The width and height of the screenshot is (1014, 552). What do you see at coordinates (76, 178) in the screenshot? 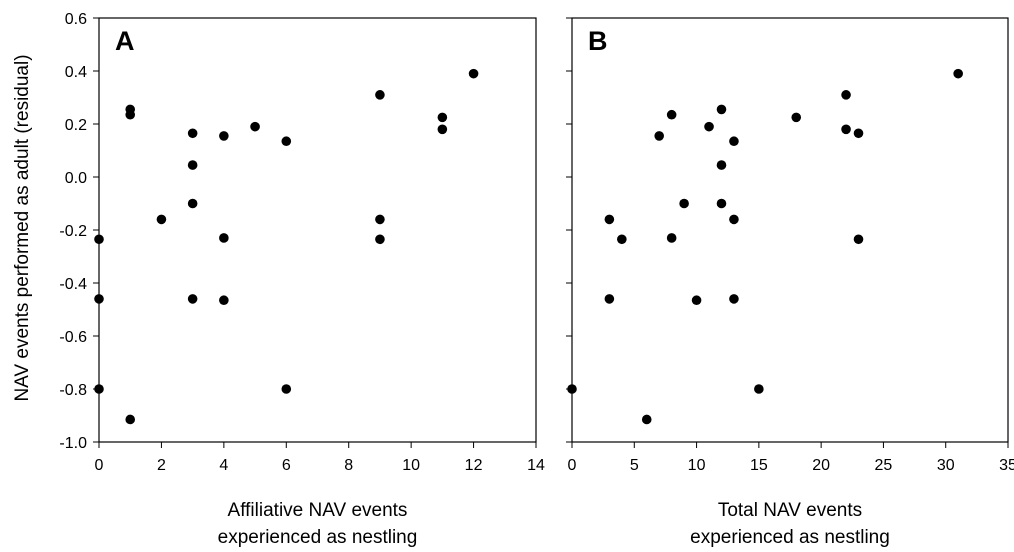
I see `y-tick-label: 0.0` at bounding box center [76, 178].